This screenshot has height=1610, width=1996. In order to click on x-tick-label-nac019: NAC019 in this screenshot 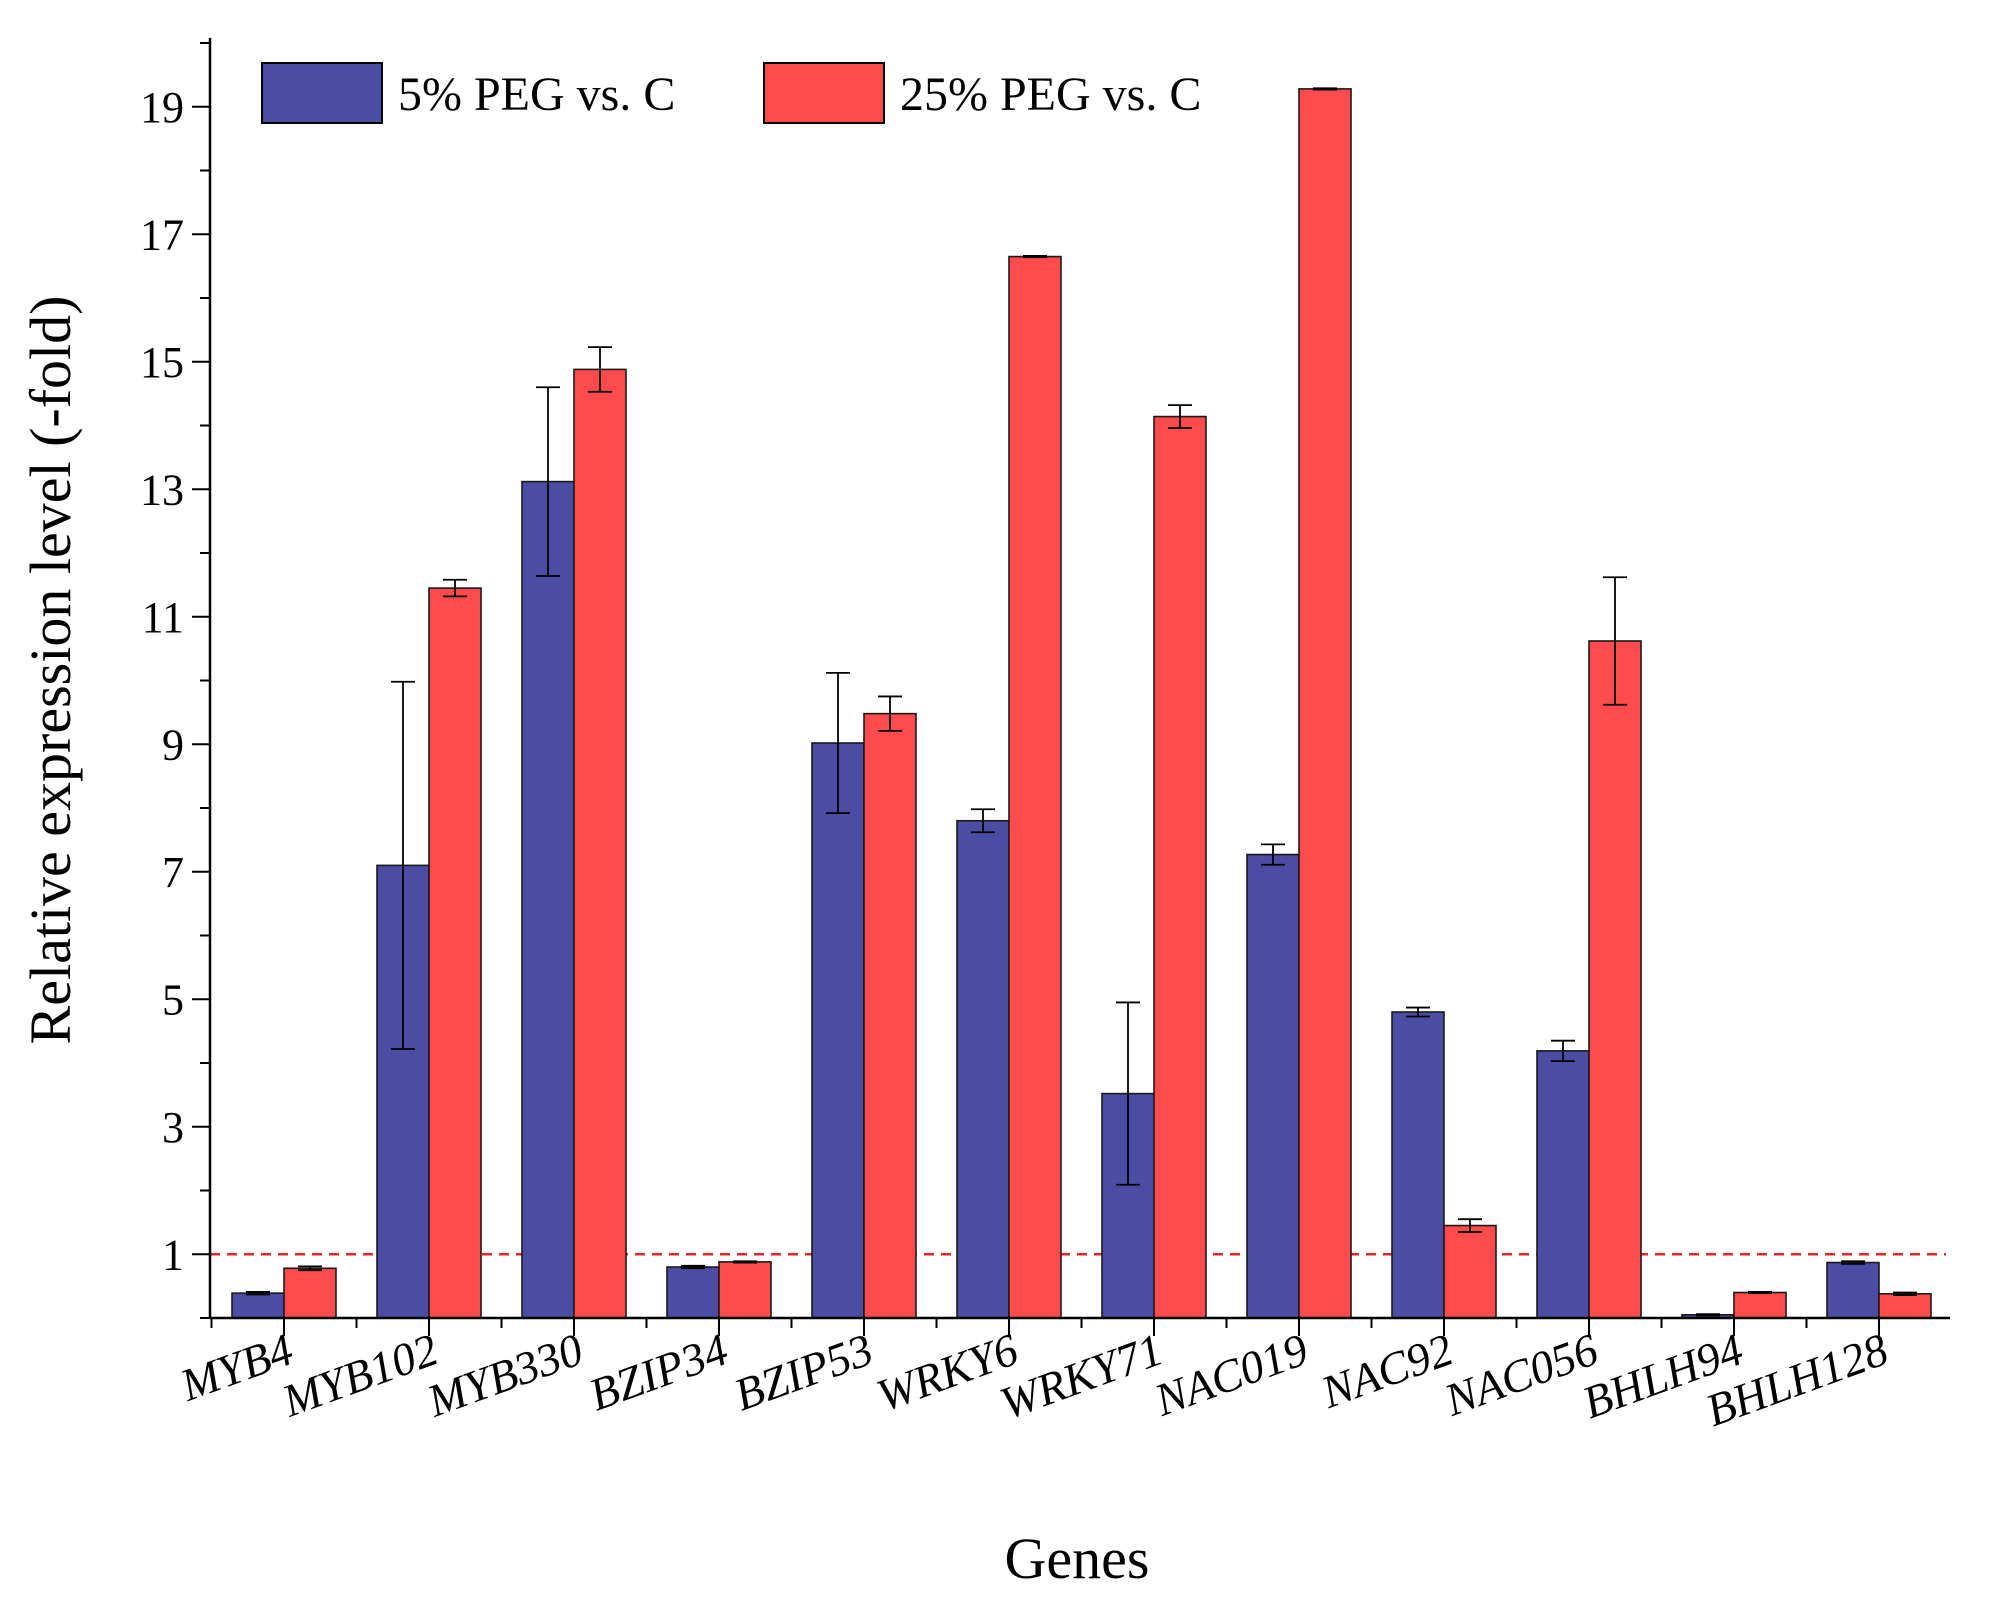, I will do `click(1230, 1374)`.